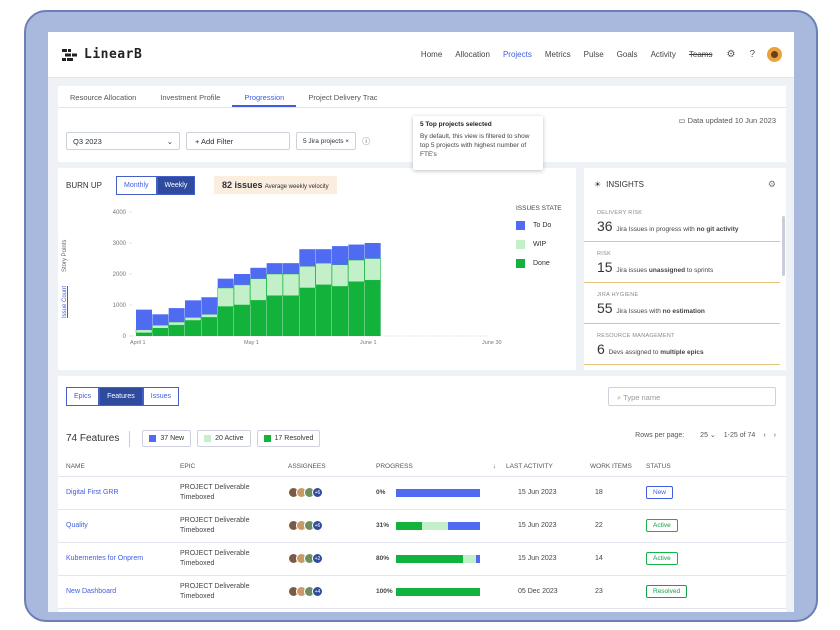  I want to click on epic-cell: PROJECT Deliverable Timeboxed, so click(234, 493).